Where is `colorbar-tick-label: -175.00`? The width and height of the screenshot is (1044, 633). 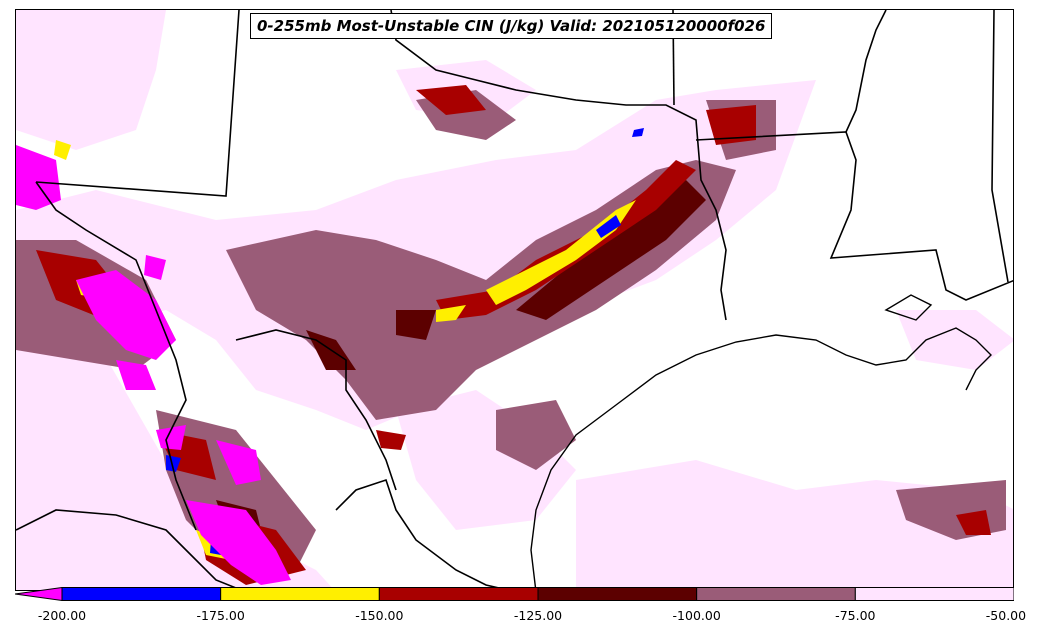
colorbar-tick-label: -175.00 is located at coordinates (220, 615).